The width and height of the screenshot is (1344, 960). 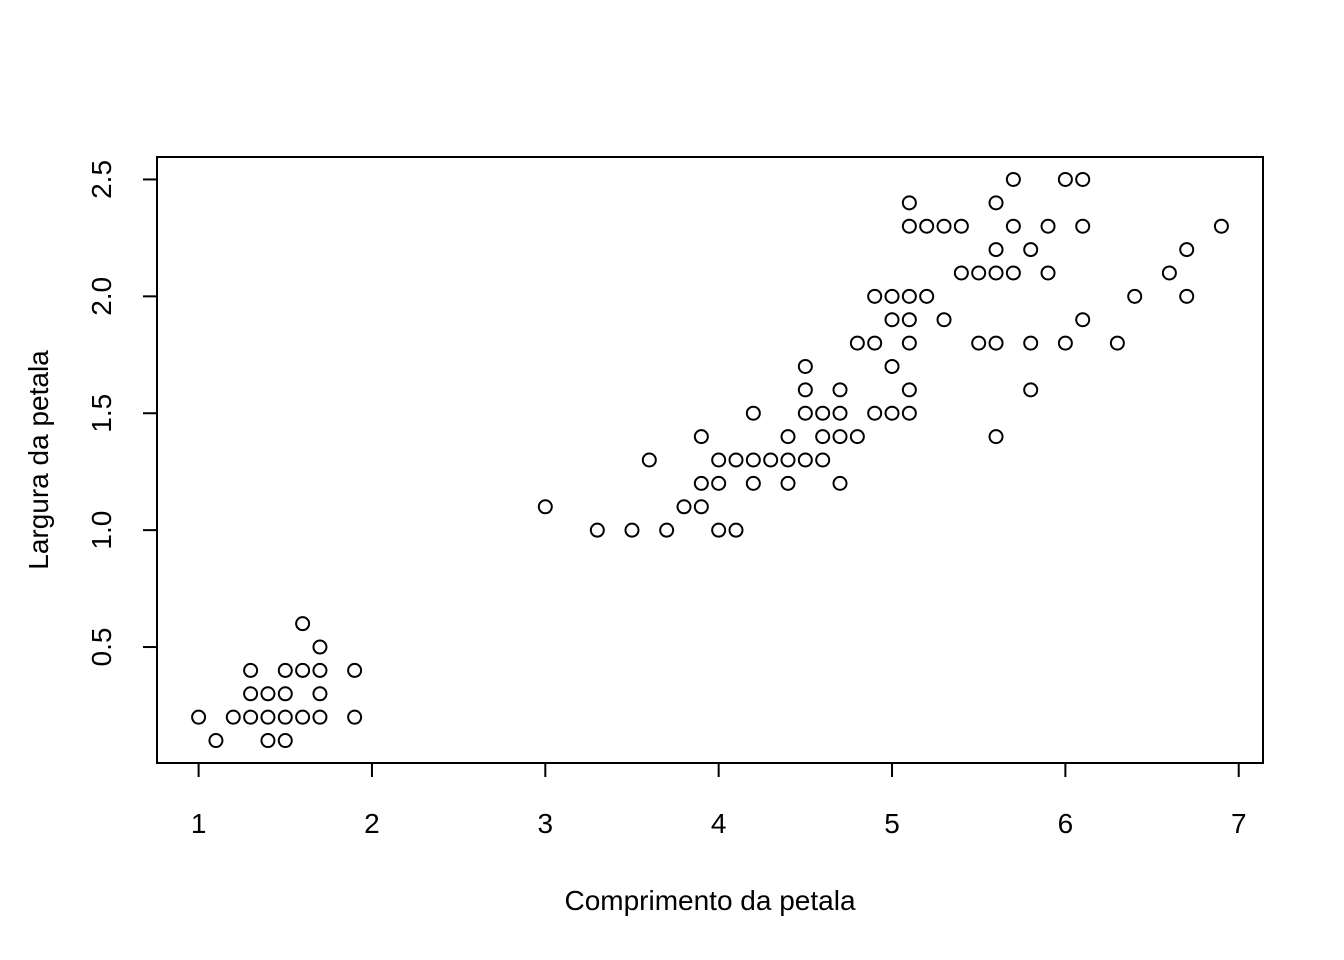 I want to click on x-tick-label: 3, so click(x=546, y=823).